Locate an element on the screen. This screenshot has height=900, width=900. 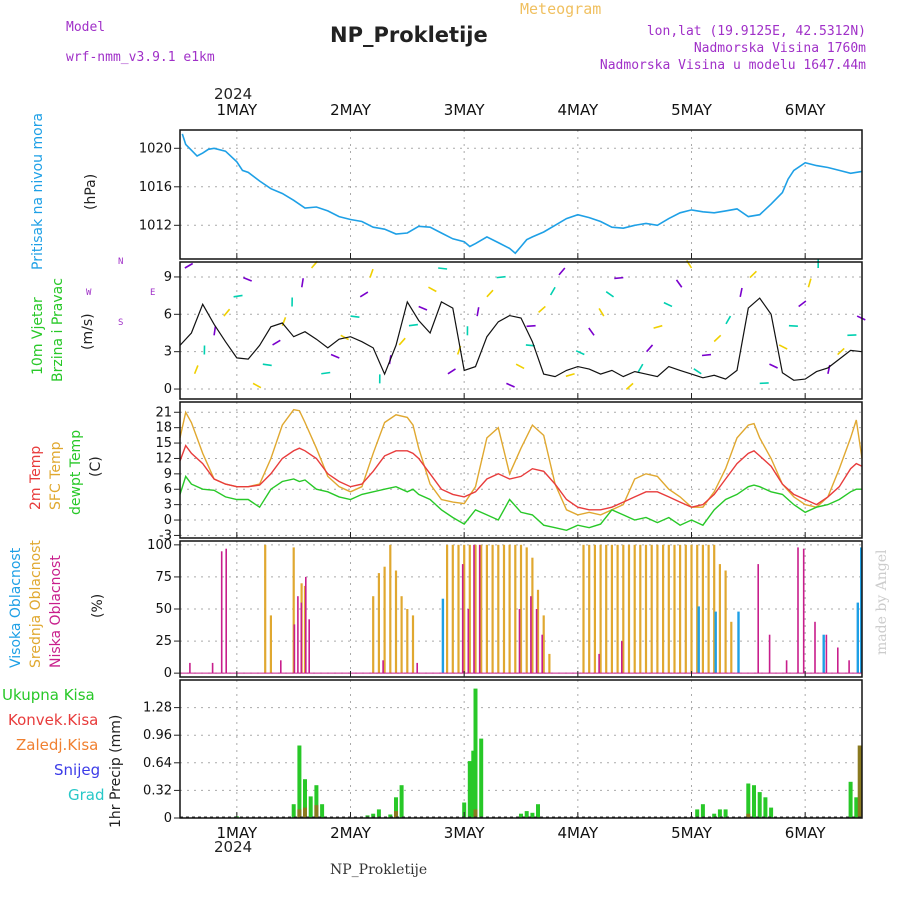
precip-conv-label: Konvek.Kisa is located at coordinates (53, 720).